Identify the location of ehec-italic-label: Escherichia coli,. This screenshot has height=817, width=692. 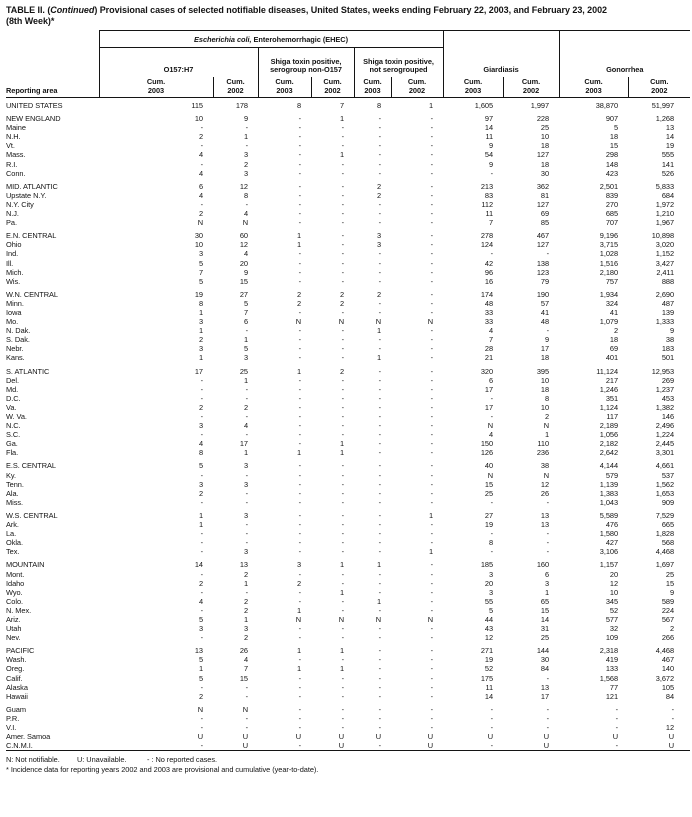
(223, 39).